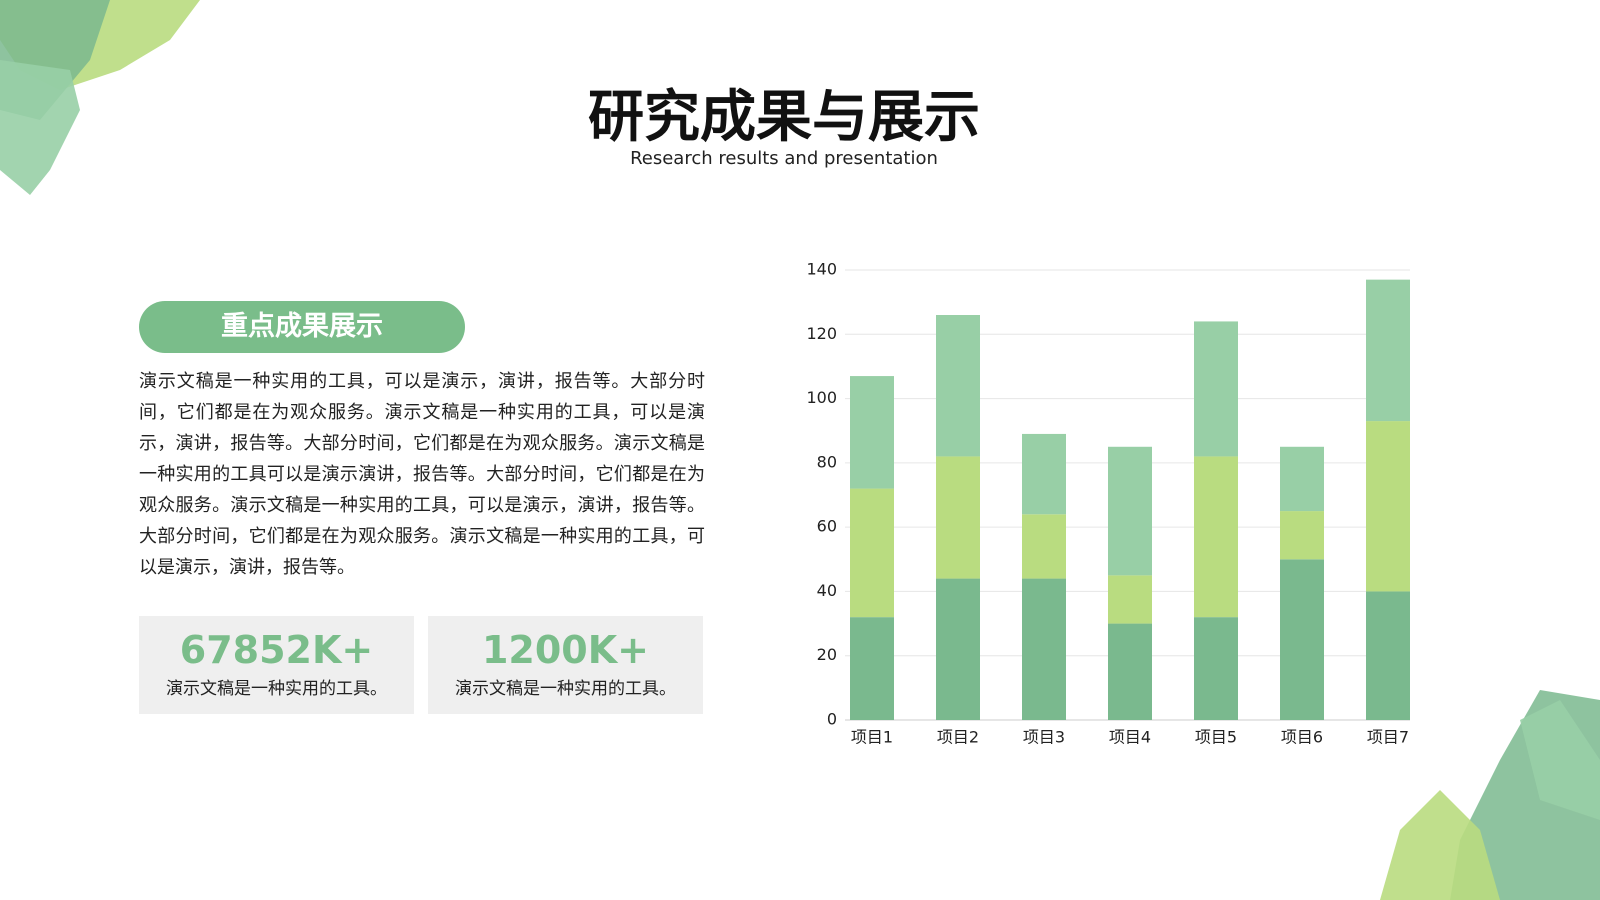  Describe the element at coordinates (276, 650) in the screenshot. I see `stat-value: 67852K+` at that location.